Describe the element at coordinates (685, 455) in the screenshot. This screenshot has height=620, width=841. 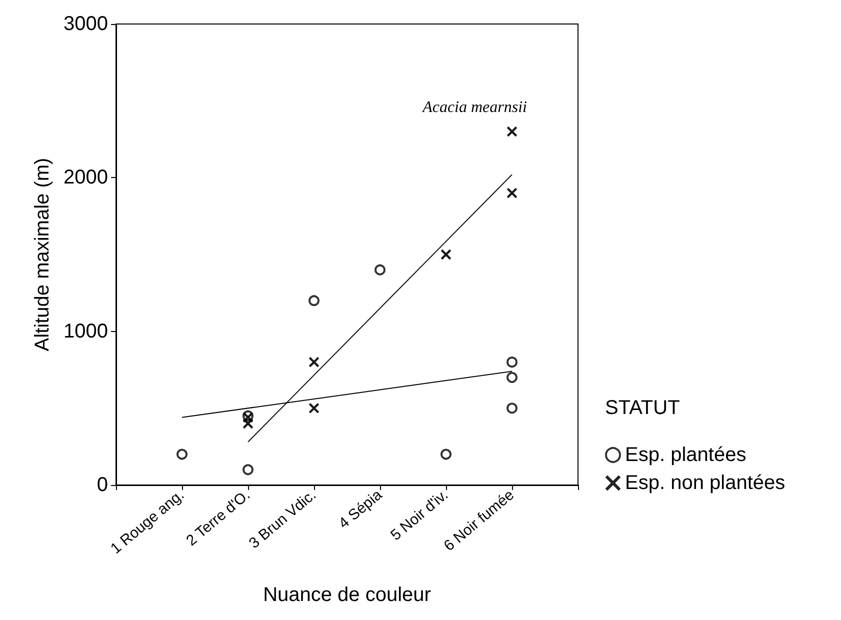
I see `legend-label: Esp. plantées` at that location.